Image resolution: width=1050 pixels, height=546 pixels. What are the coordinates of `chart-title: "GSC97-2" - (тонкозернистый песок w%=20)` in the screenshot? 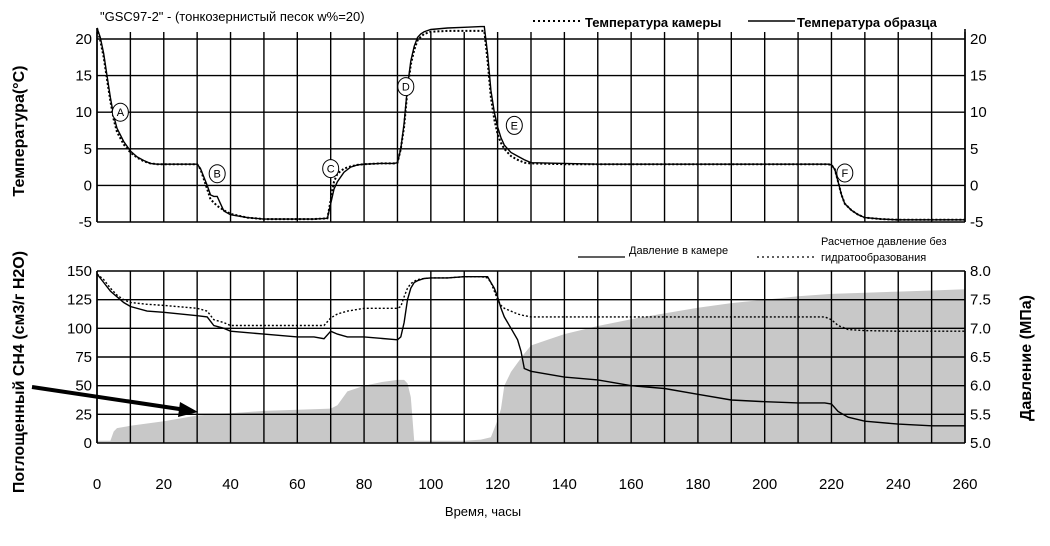 It's located at (232, 16).